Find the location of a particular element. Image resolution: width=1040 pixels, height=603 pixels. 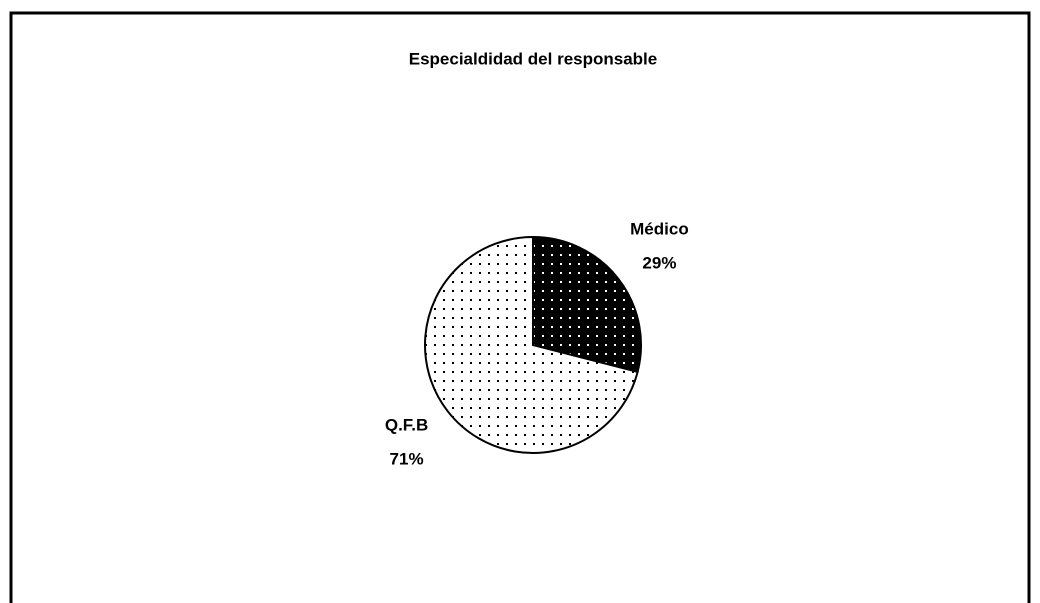

slice-value-label: 29% is located at coordinates (659, 262).